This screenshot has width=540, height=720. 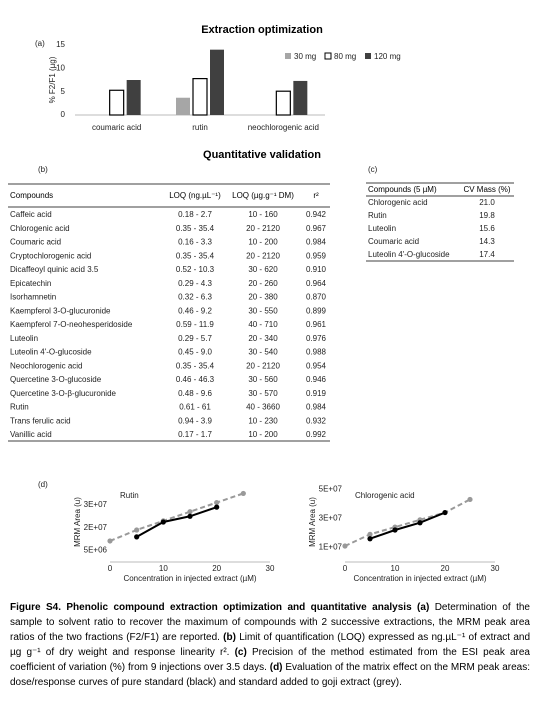 What do you see at coordinates (331, 547) in the screenshot?
I see `y-tick-label: 1E+07` at bounding box center [331, 547].